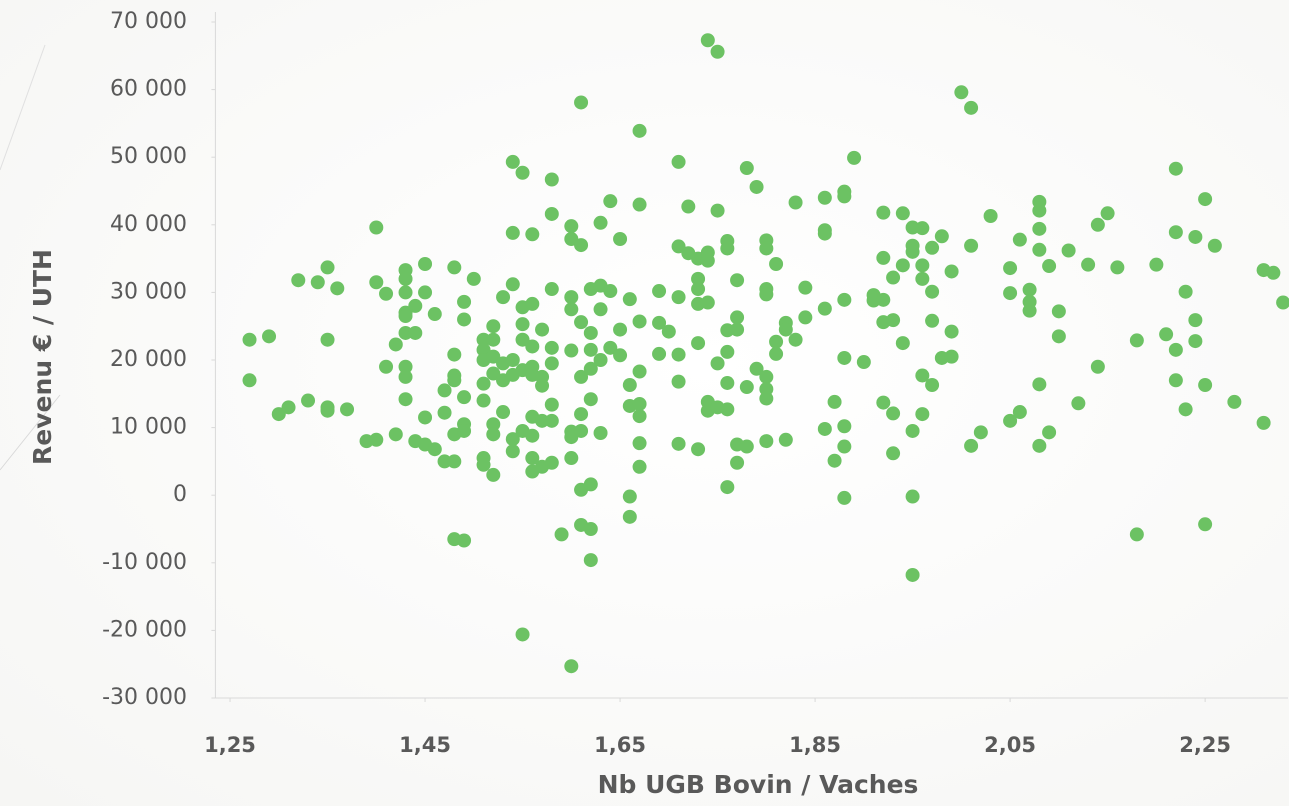 The height and width of the screenshot is (806, 1289). I want to click on y-tick-label: 70 000, so click(148, 21).